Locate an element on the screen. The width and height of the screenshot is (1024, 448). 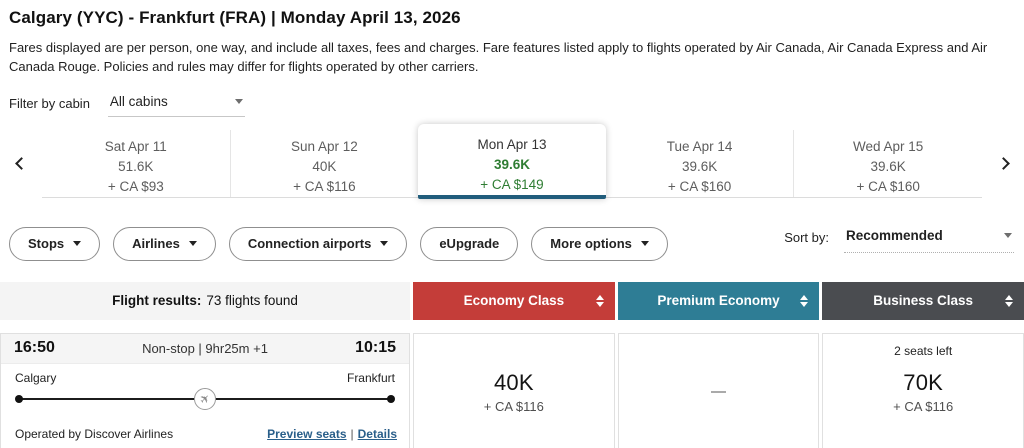
date-tab-sun-apr-12: Sun Apr 12 40K + CA $116 is located at coordinates (324, 163).